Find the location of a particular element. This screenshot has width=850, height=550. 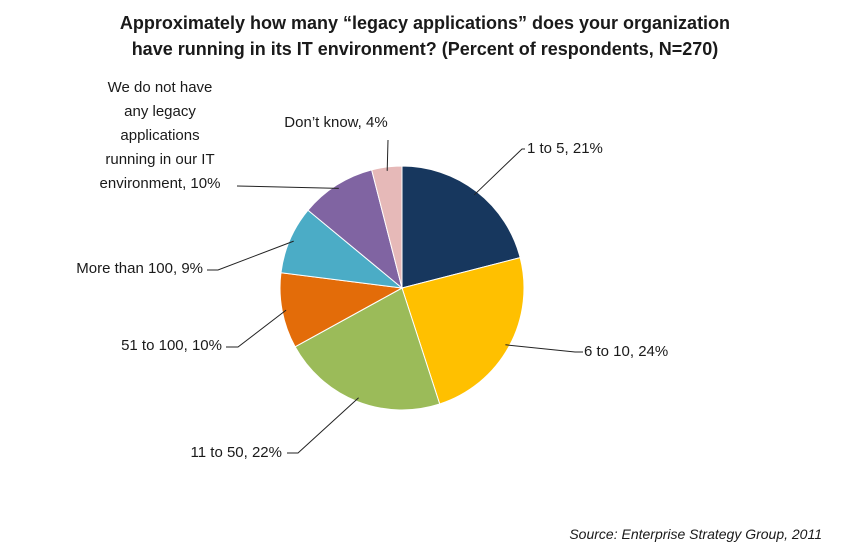

slice-label-4: More than 100, 9% is located at coordinates (139, 268).